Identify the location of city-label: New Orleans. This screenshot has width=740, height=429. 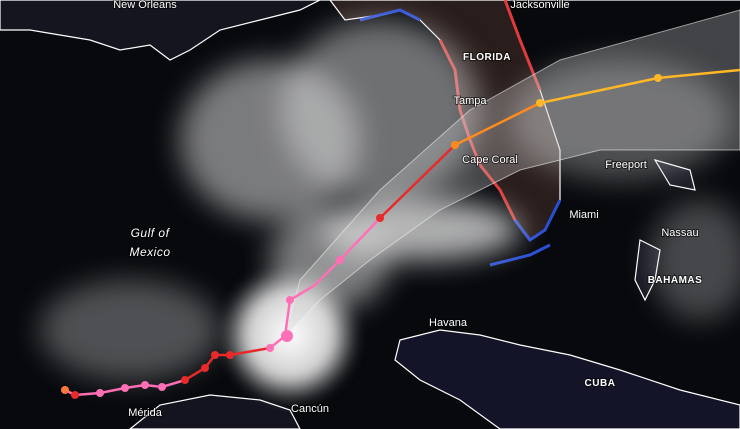
(145, 5).